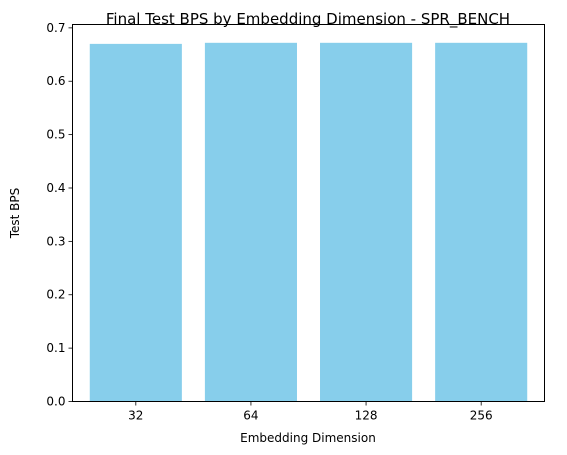 The image size is (567, 455). I want to click on y-tick-label: 0.6, so click(55, 81).